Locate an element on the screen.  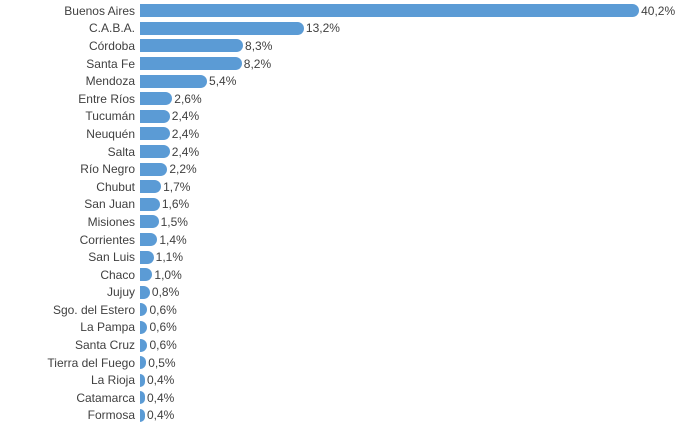
bar-row: Formosa 0,4% is located at coordinates (347, 416).